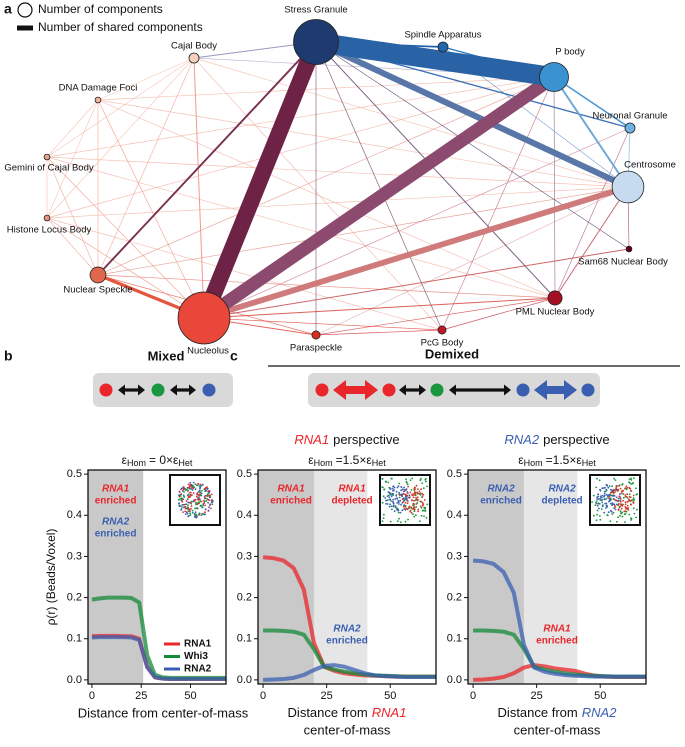 Image resolution: width=685 pixels, height=747 pixels. Describe the element at coordinates (8, 356) in the screenshot. I see `panel-label: b` at that location.